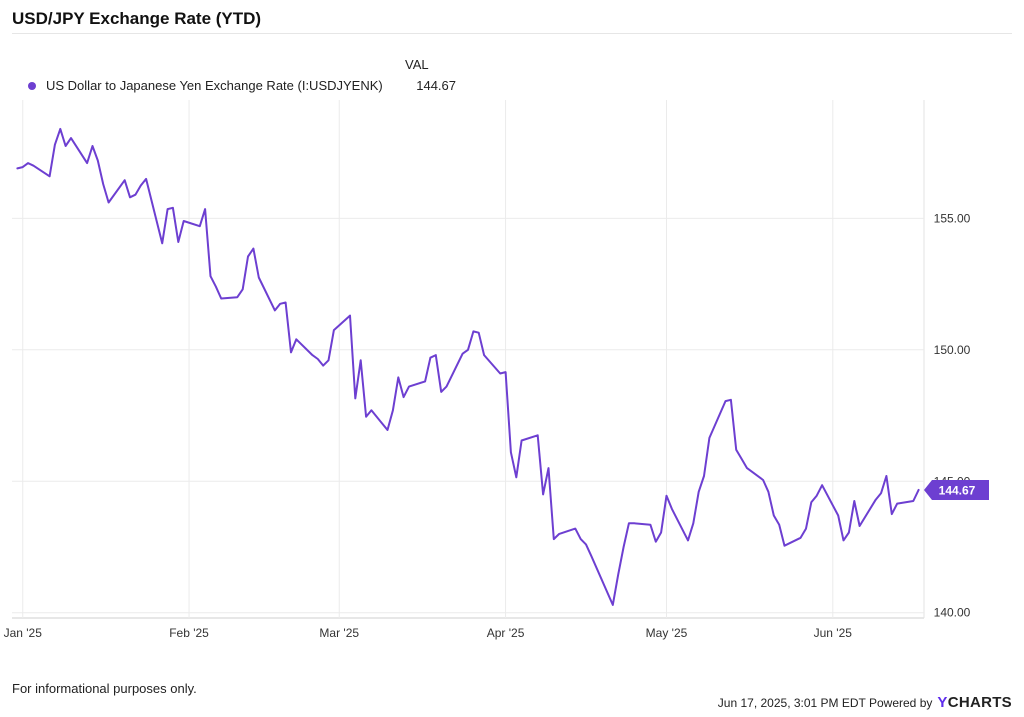 This screenshot has height=717, width=1024. What do you see at coordinates (506, 633) in the screenshot?
I see `x-tick-label: Apr '25` at bounding box center [506, 633].